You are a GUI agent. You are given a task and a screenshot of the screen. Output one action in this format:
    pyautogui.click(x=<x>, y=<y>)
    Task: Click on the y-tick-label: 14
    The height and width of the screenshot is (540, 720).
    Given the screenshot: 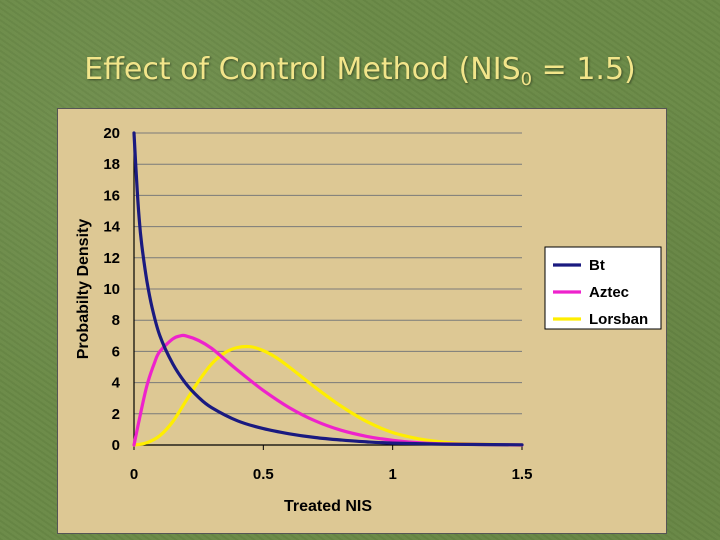 What is the action you would take?
    pyautogui.click(x=111, y=227)
    